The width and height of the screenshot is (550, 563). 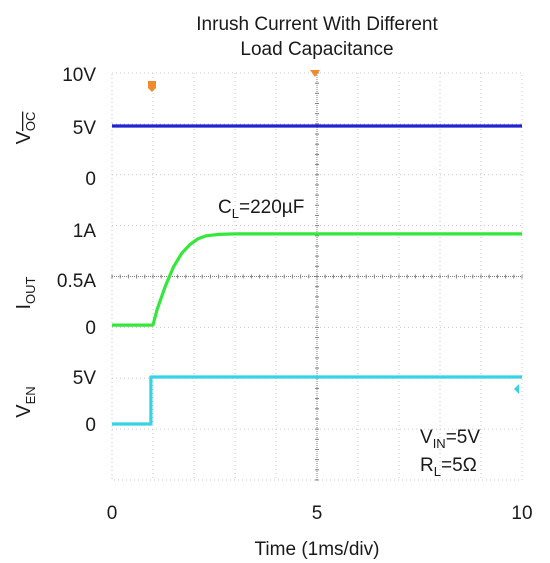 What do you see at coordinates (24, 307) in the screenshot?
I see `y-axis-label-main: I` at bounding box center [24, 307].